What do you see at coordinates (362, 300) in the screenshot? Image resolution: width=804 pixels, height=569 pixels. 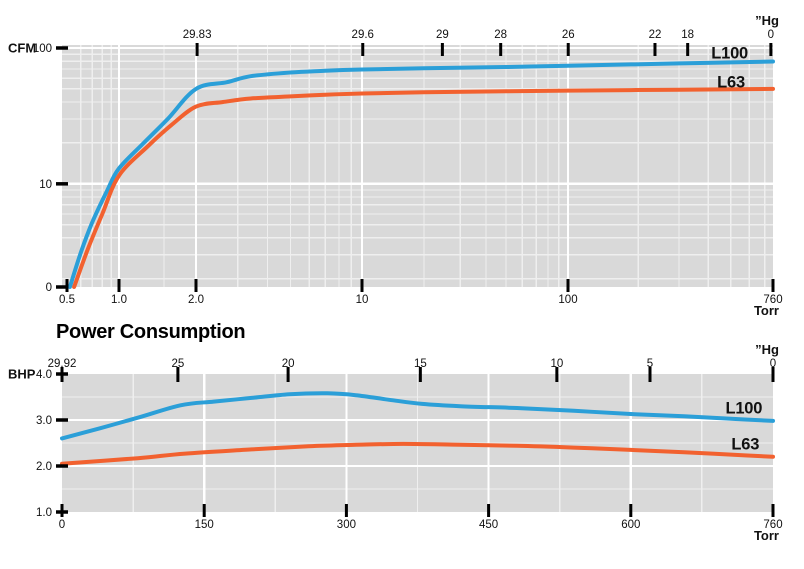 I see `pumping-speed-x-tick-label-10: 10` at bounding box center [362, 300].